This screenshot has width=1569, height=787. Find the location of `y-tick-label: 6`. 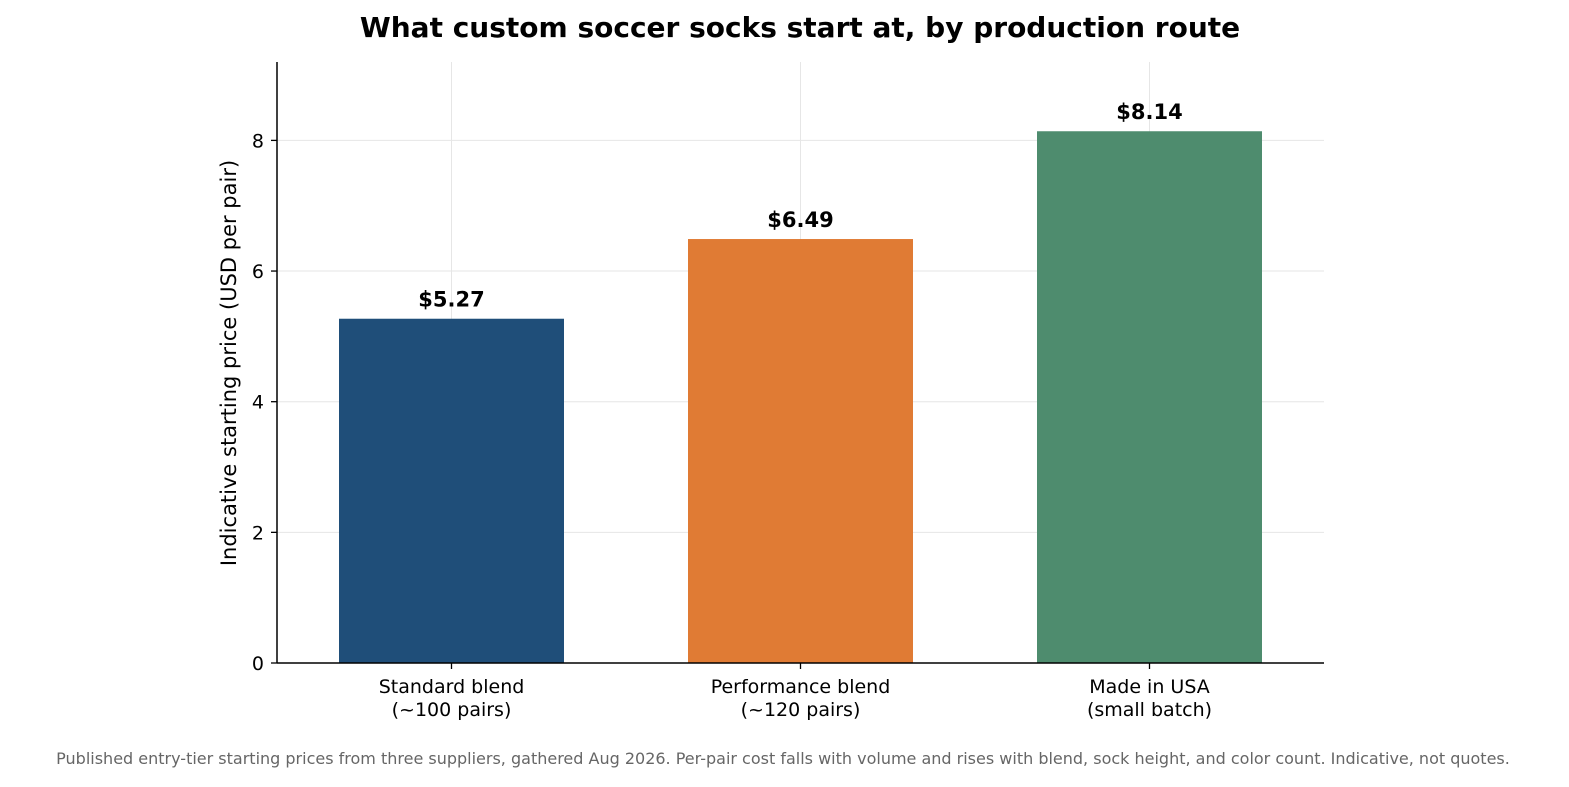

y-tick-label: 6 is located at coordinates (258, 272).